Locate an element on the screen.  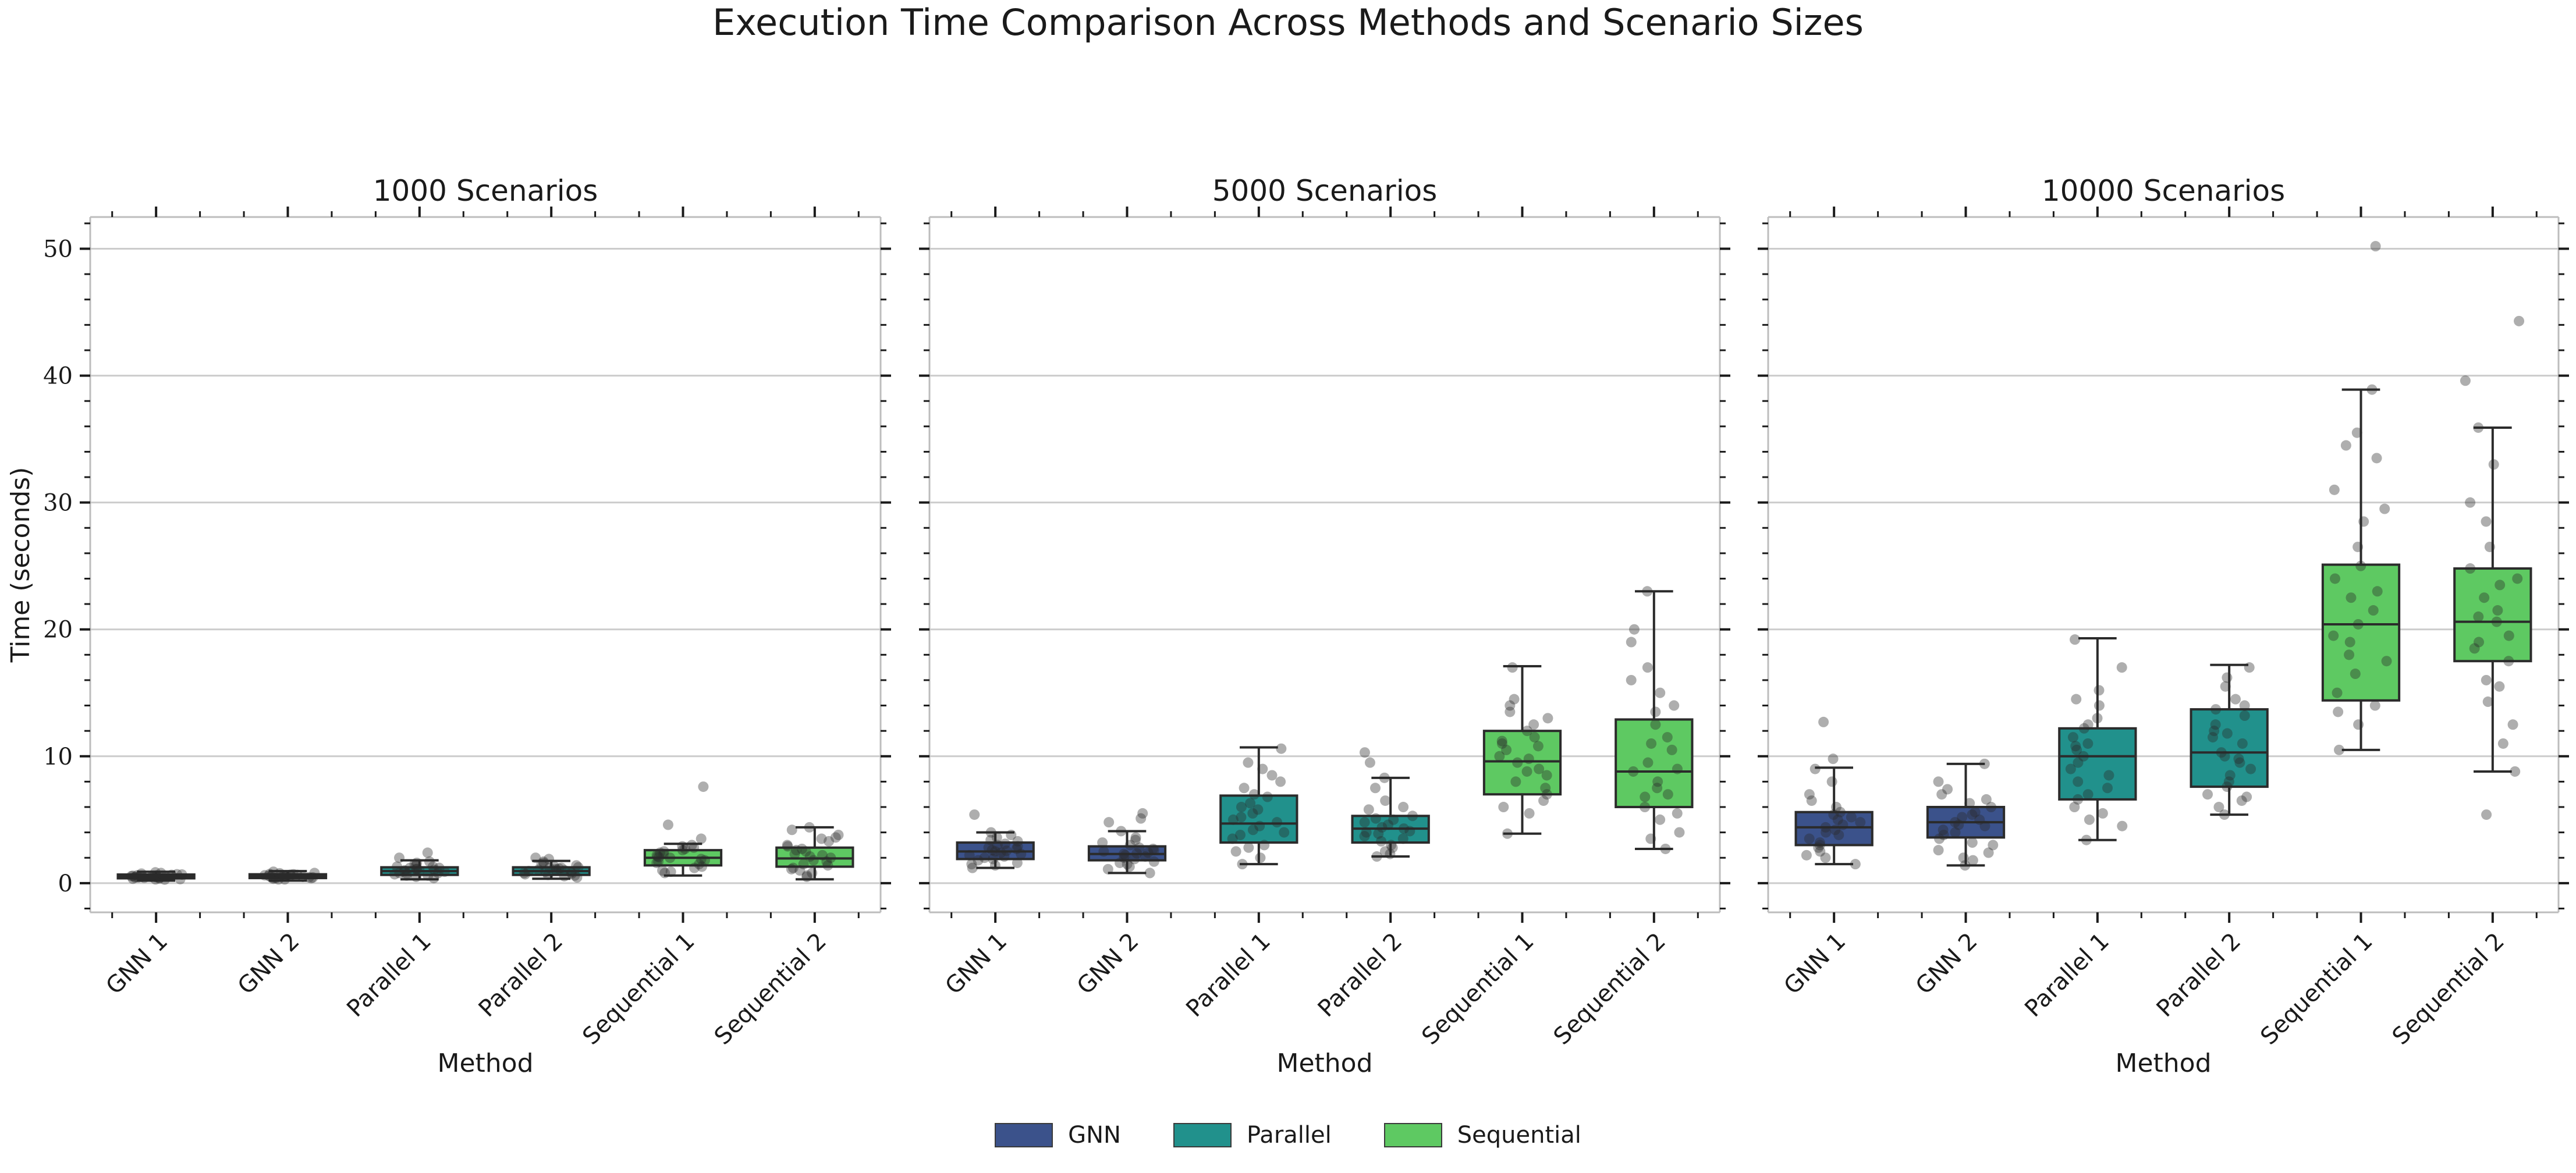
xtick-label: Sequential 1 is located at coordinates (1478, 989).